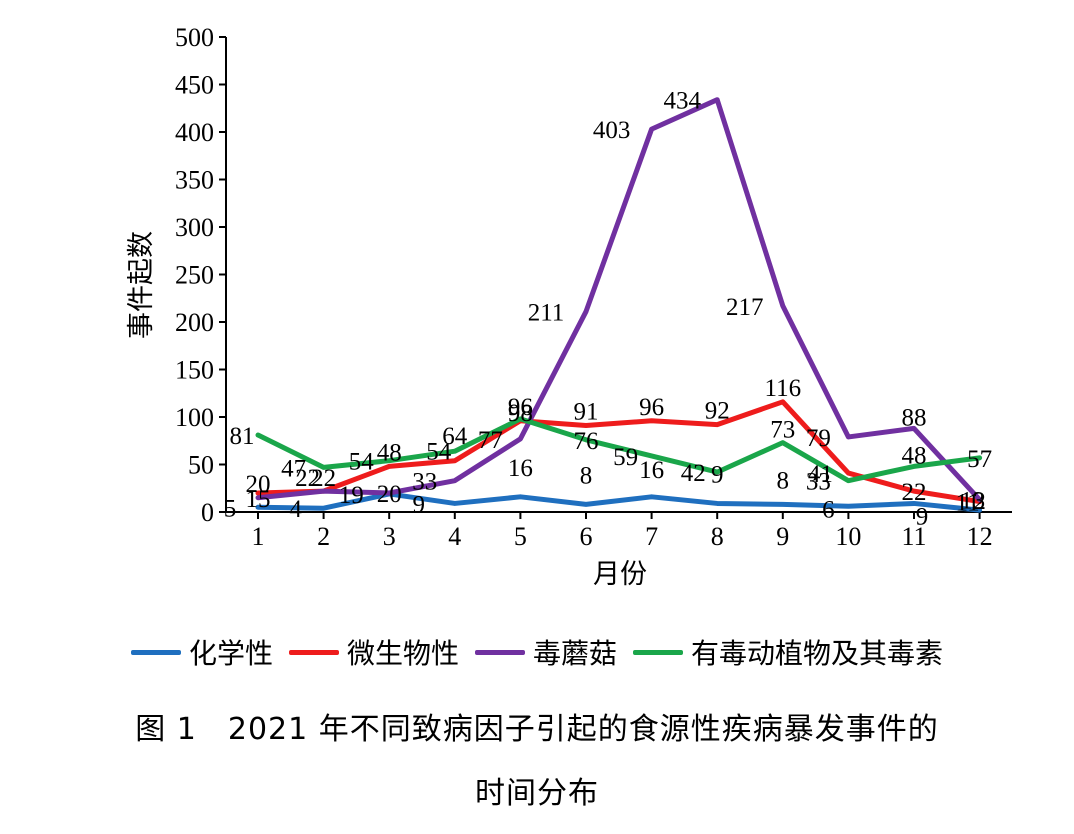  What do you see at coordinates (980, 536) in the screenshot?
I see `x-tick-label: 12` at bounding box center [980, 536].